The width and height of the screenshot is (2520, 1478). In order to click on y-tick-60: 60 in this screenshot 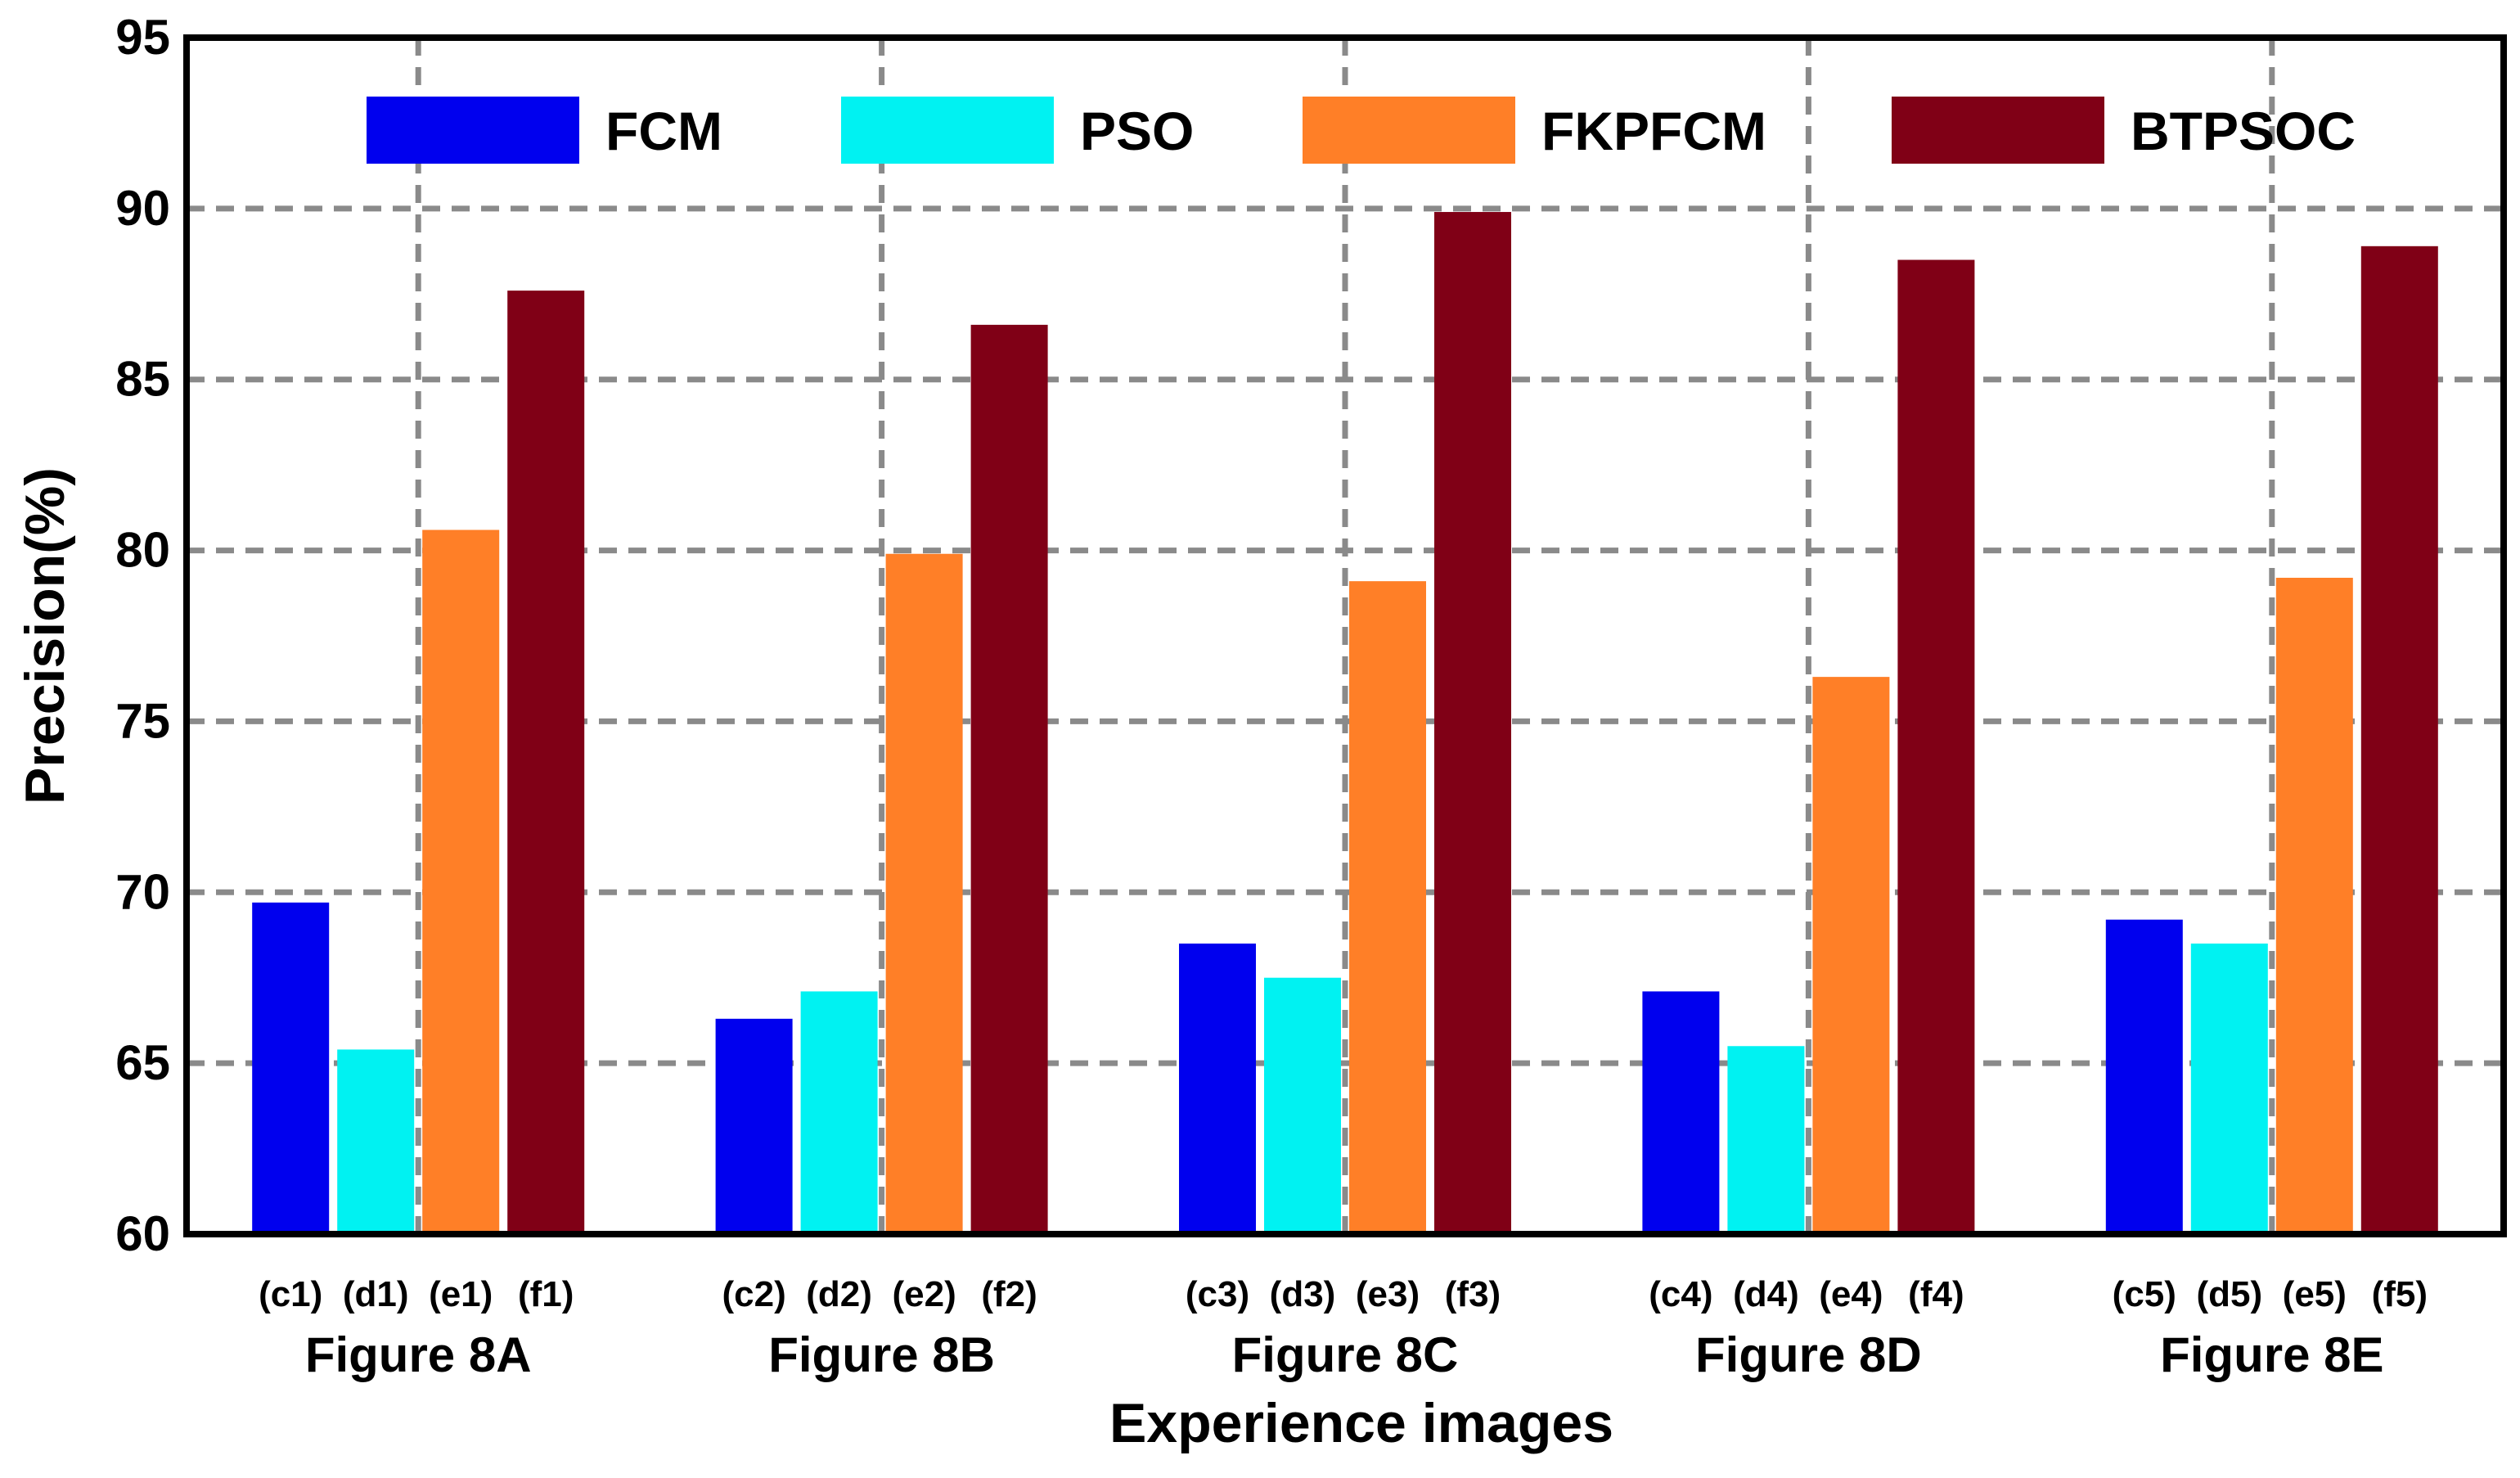, I will do `click(143, 1233)`.